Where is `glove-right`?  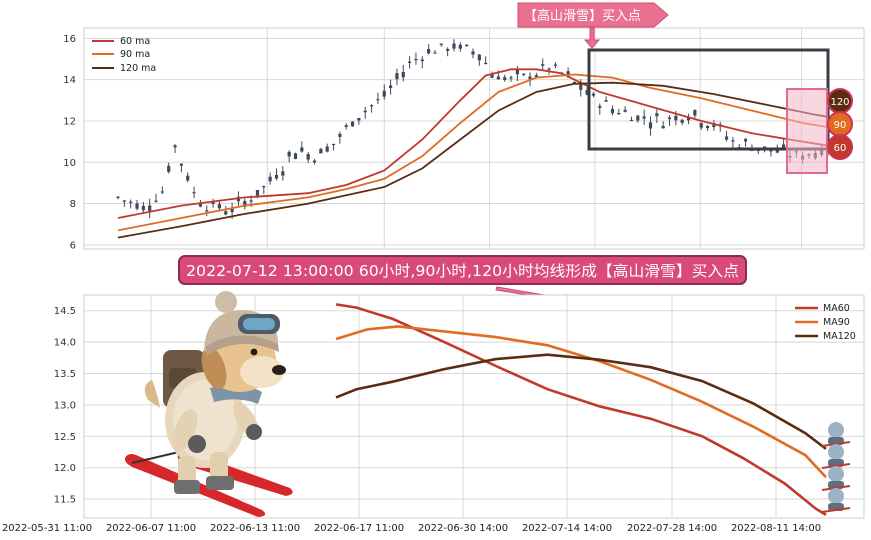 glove-right is located at coordinates (254, 432).